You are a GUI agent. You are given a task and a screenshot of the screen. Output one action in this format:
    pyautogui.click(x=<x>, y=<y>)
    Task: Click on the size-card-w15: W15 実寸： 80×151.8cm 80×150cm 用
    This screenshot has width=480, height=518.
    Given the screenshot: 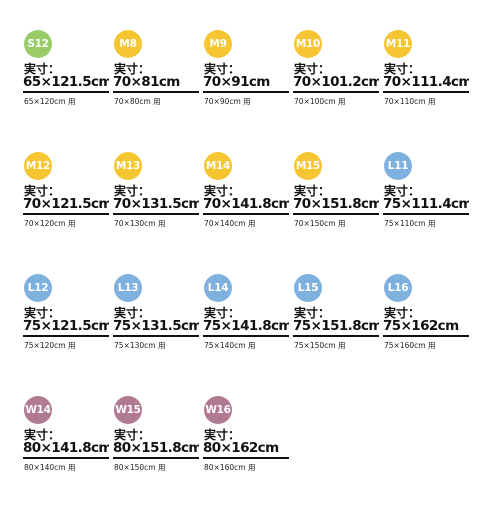 What is the action you would take?
    pyautogui.click(x=155, y=457)
    